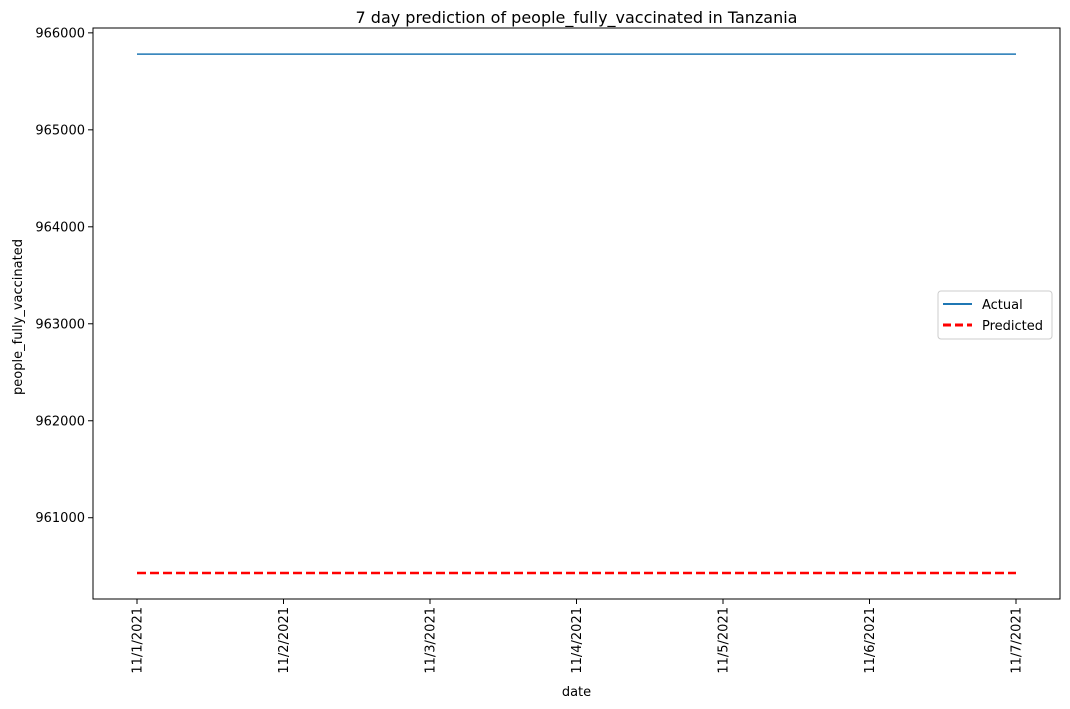 Image resolution: width=1070 pixels, height=709 pixels. I want to click on x-tick-label: 11/7/2021, so click(1017, 640).